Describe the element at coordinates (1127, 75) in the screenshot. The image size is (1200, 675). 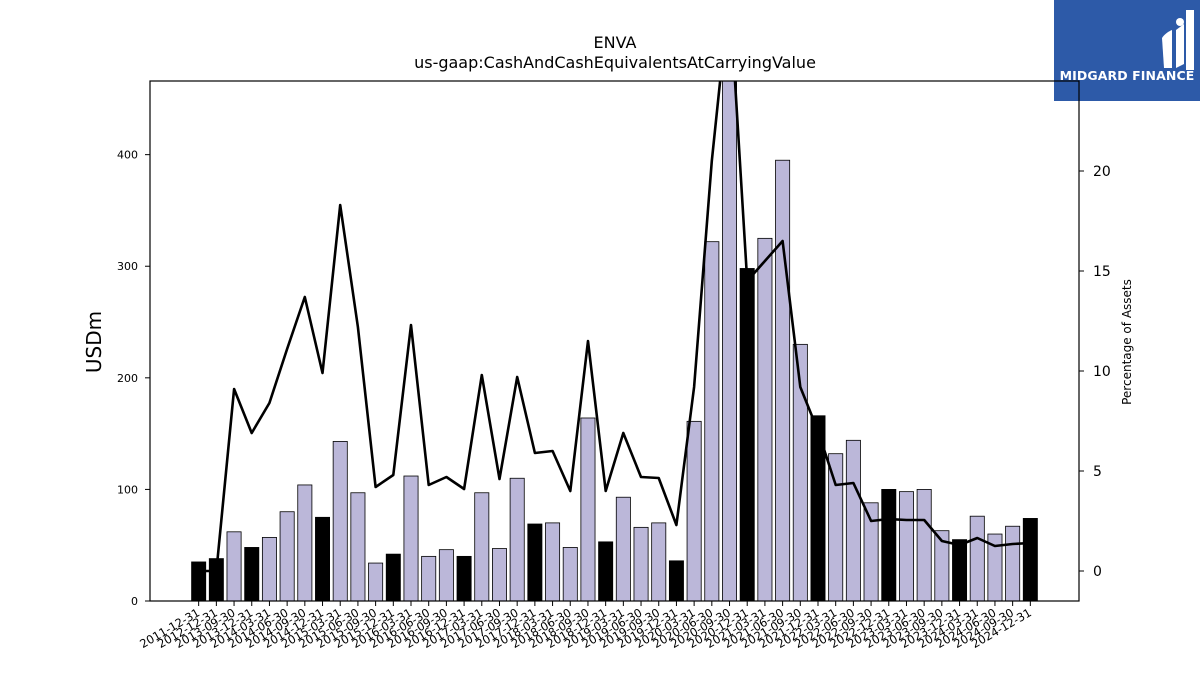
I see `logo-text: MIDGARD FINANCE` at that location.